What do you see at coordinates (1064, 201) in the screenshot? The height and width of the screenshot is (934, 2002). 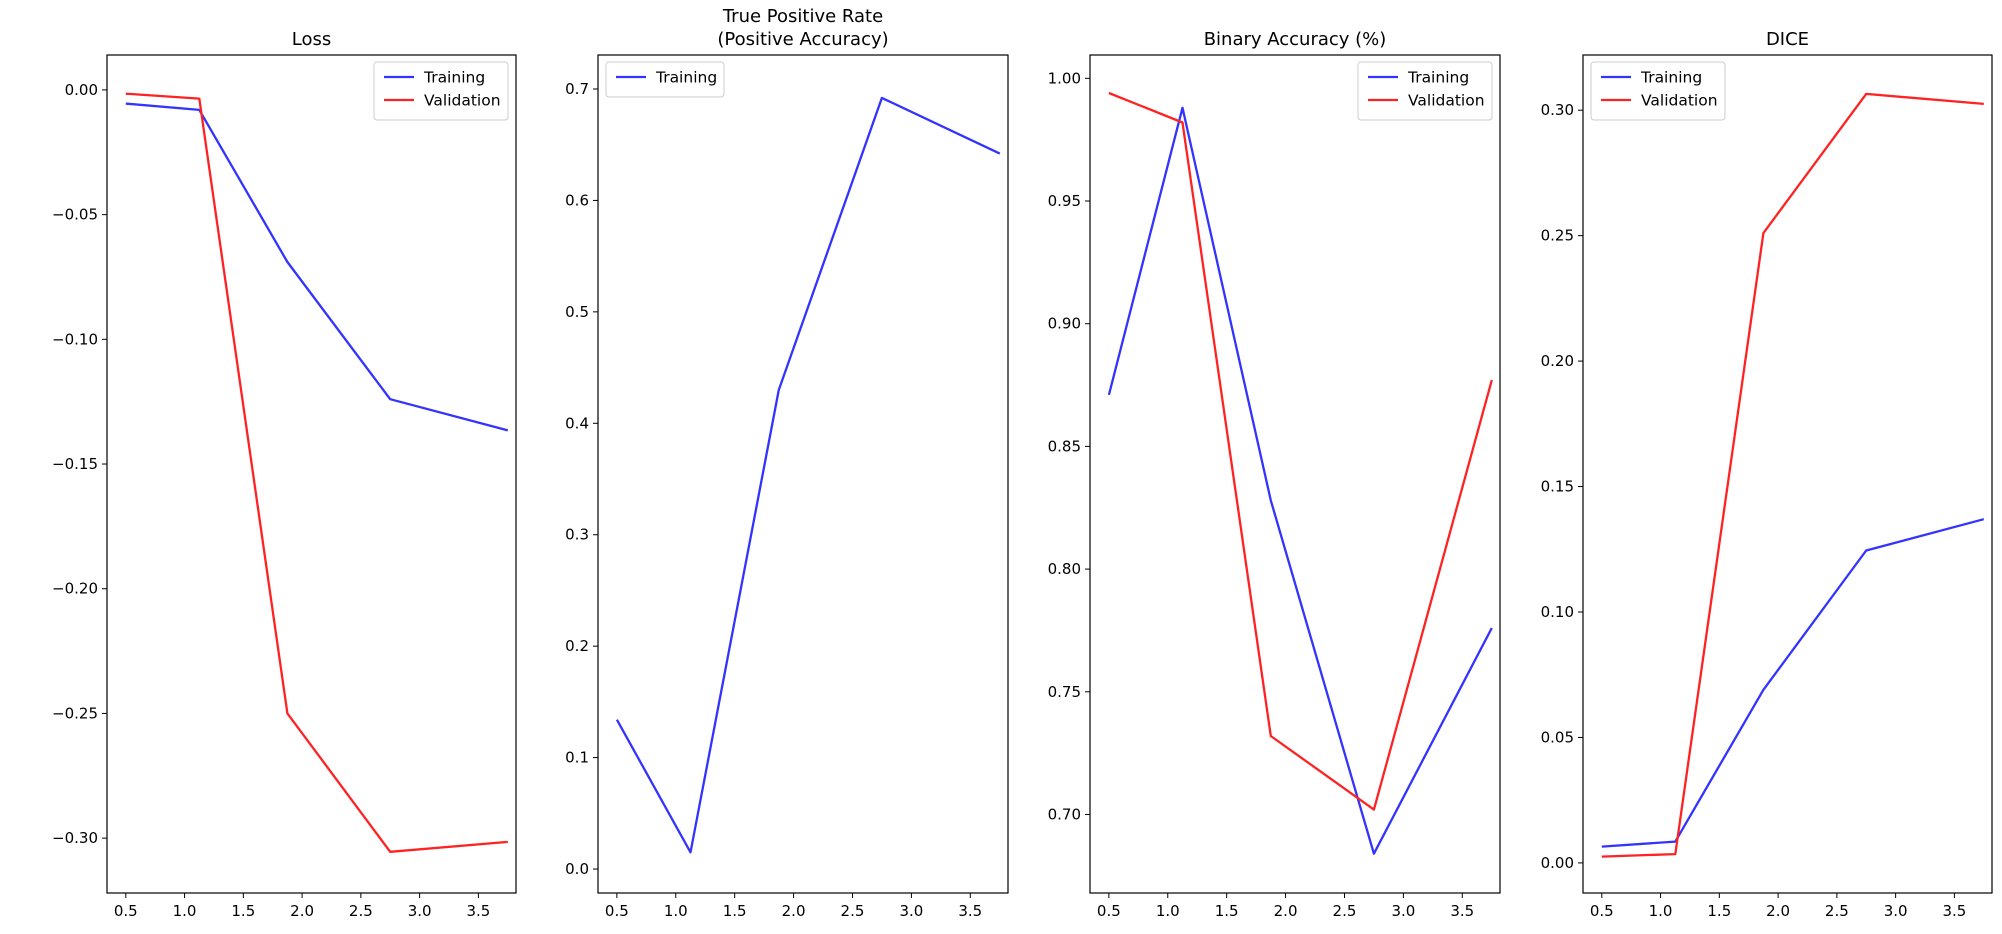 I see `y-tick-label: 0.95` at bounding box center [1064, 201].